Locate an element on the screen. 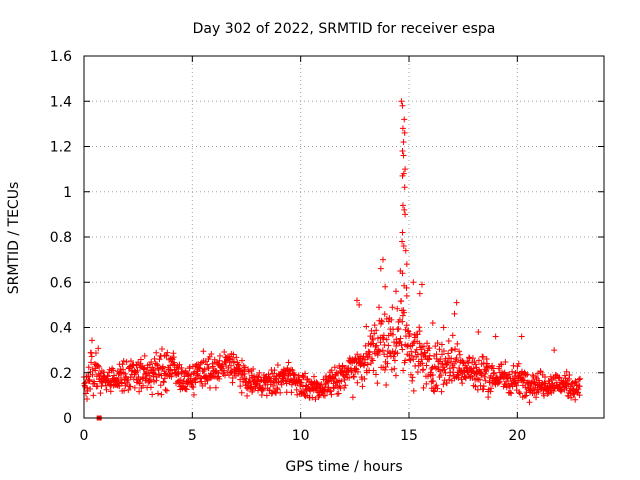 Image resolution: width=640 pixels, height=480 pixels. x-tick-label: 0 is located at coordinates (84, 436).